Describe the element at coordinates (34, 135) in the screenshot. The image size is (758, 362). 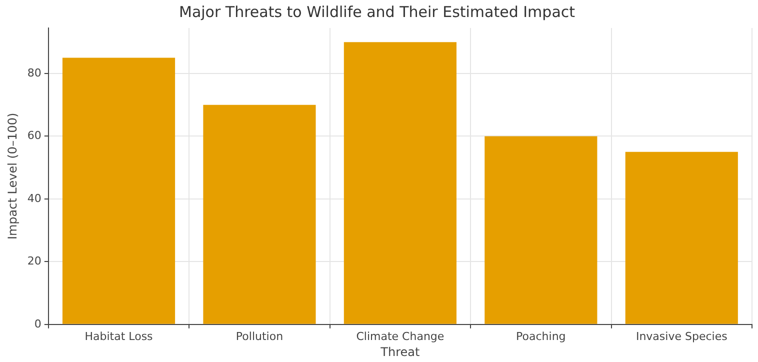
I see `y-tick-label: 60` at that location.